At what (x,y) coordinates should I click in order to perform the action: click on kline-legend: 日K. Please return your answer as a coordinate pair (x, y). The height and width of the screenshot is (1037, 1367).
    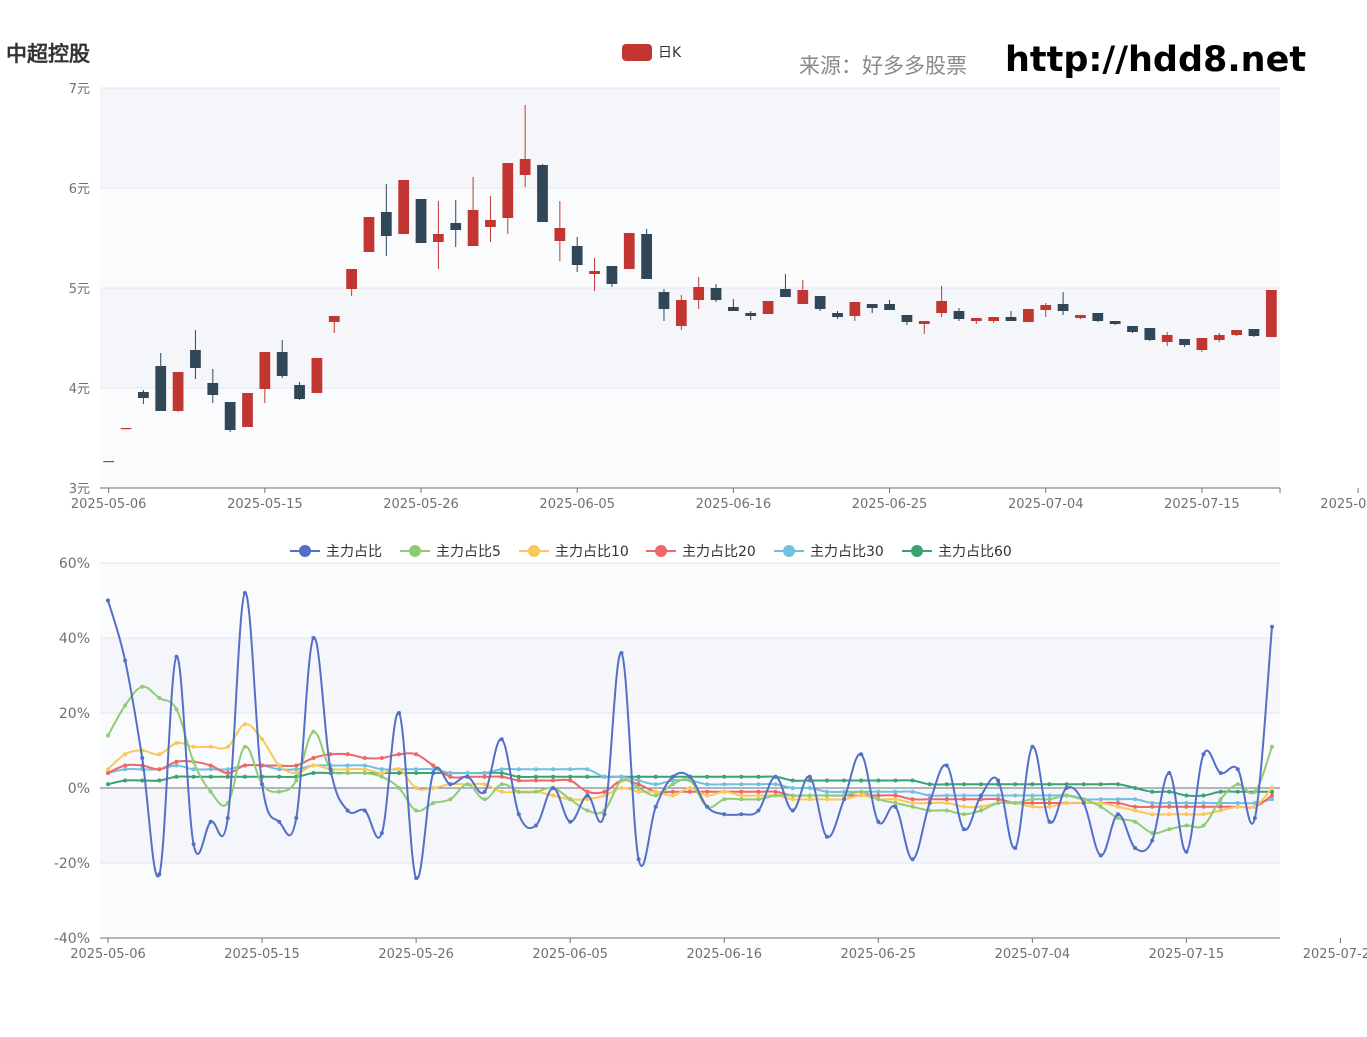
    Looking at the image, I should click on (651, 52).